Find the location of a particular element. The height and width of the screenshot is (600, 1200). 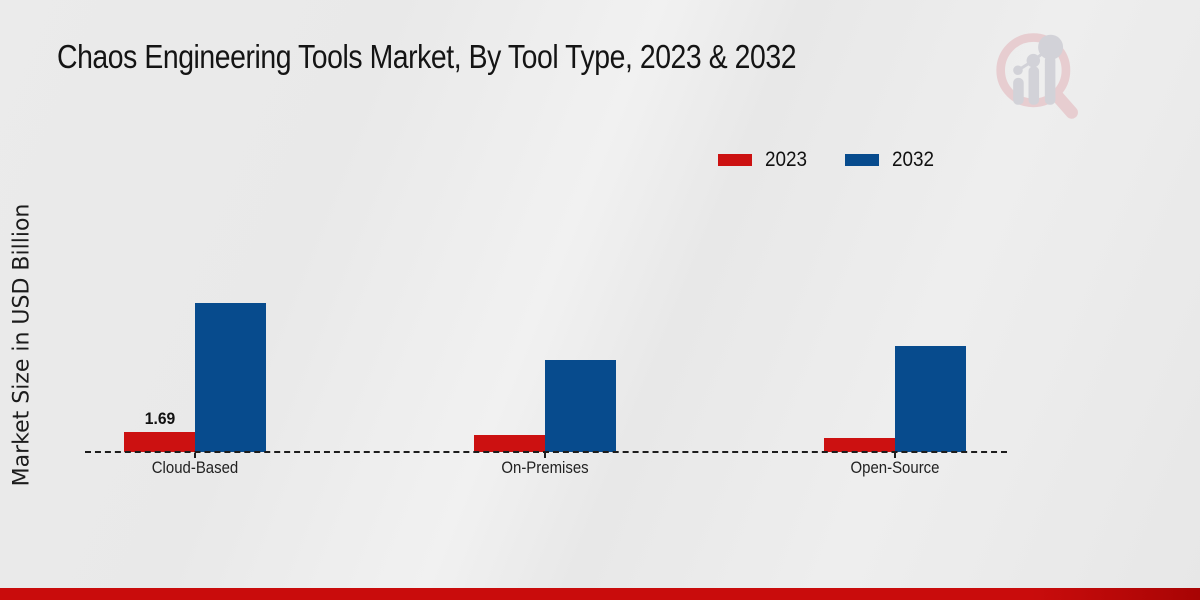

category-label-on-premises: On-Premises is located at coordinates (545, 467).